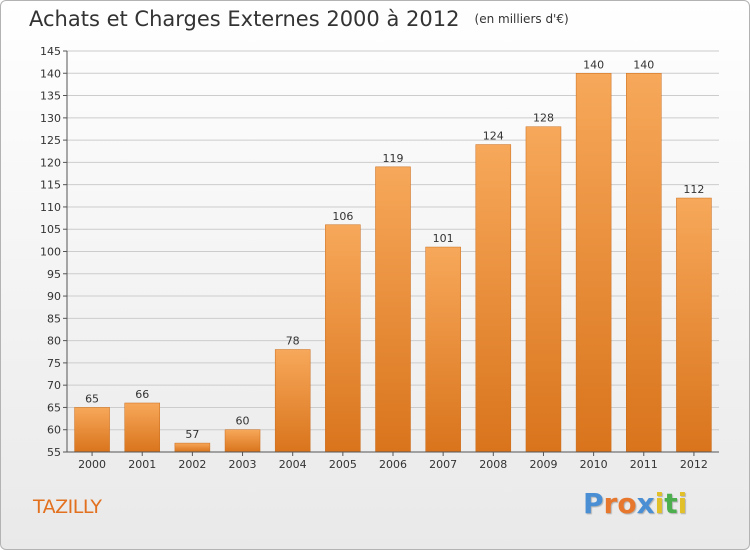  Describe the element at coordinates (54, 385) in the screenshot. I see `y-tick-label: 70` at that location.